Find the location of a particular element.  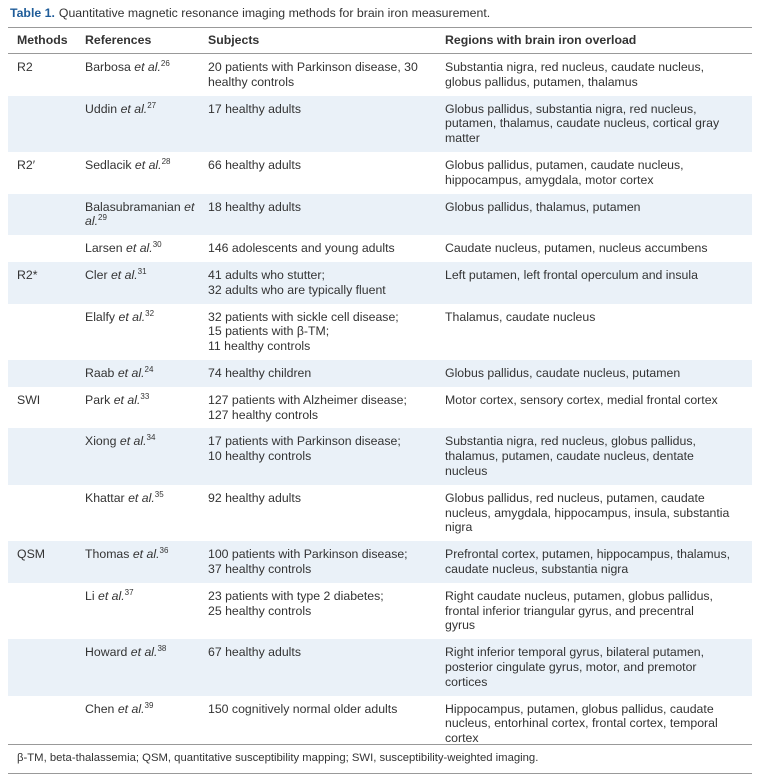

subjects-cell: 146 adolescents and young adults is located at coordinates (317, 248).